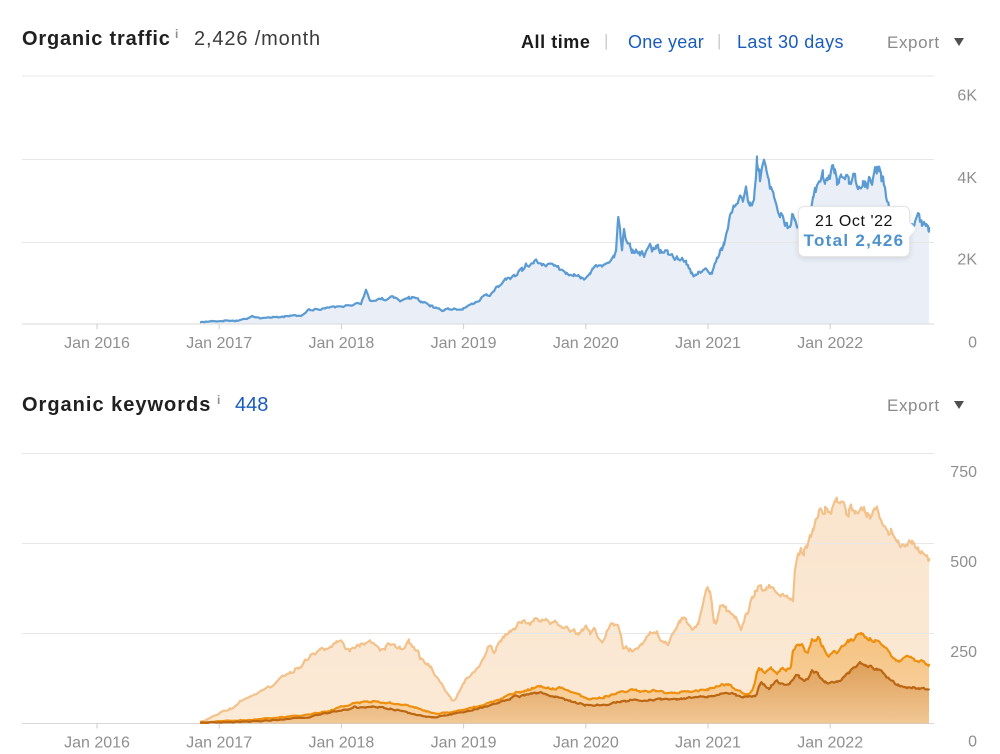 The width and height of the screenshot is (1000, 754). I want to click on svg-text: 6K, so click(967, 96).